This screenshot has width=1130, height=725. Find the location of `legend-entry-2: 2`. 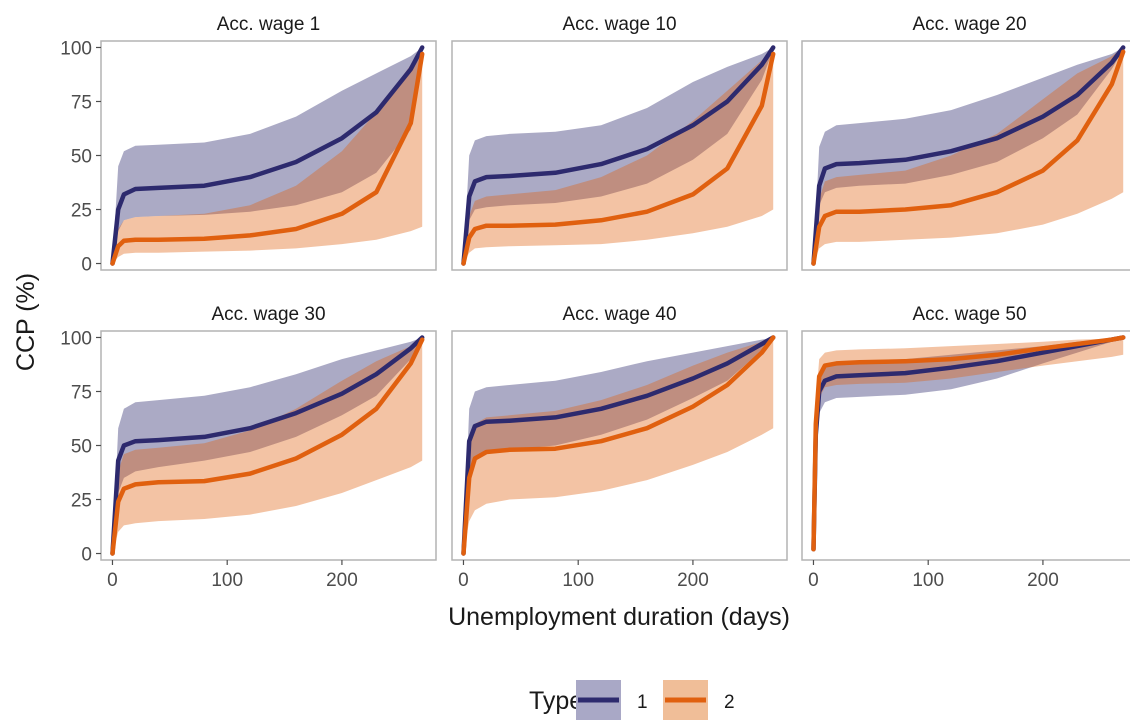

legend-entry-2: 2 is located at coordinates (699, 700).